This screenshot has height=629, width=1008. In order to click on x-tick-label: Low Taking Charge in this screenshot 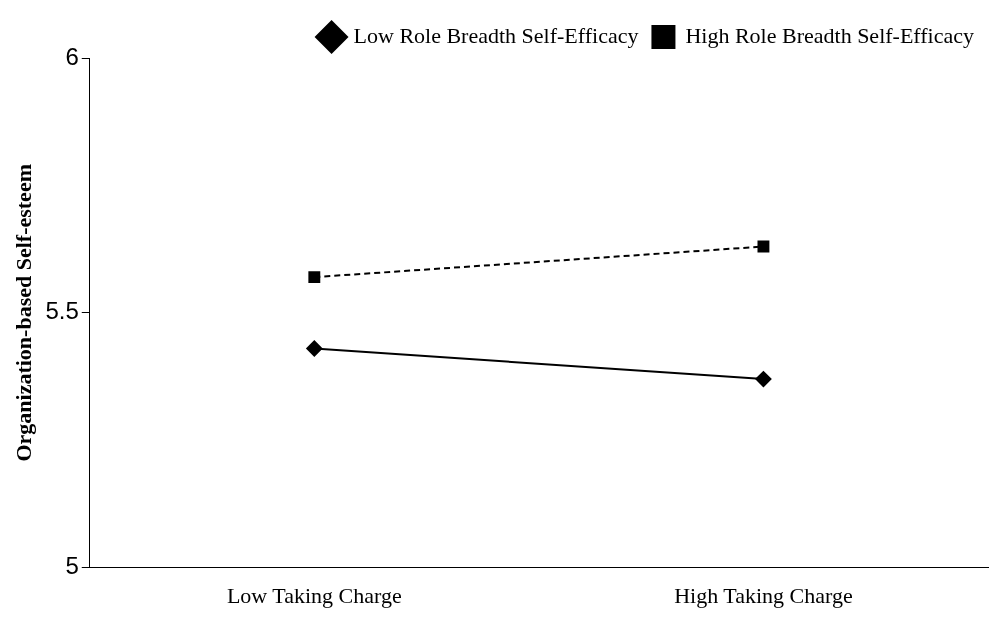, I will do `click(314, 595)`.